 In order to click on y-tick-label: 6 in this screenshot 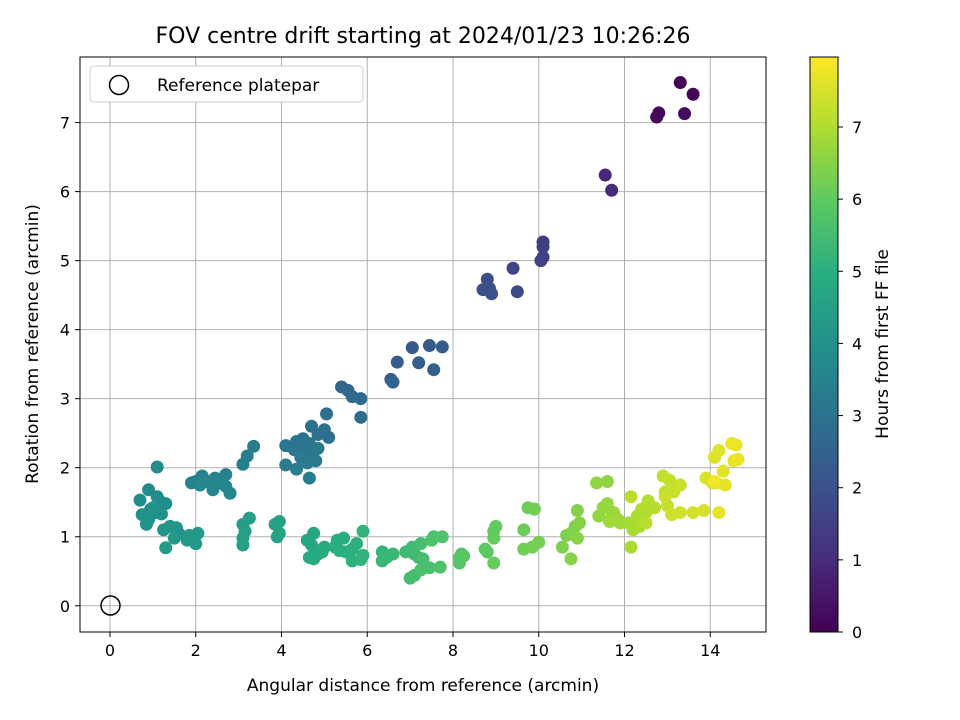, I will do `click(65, 192)`.